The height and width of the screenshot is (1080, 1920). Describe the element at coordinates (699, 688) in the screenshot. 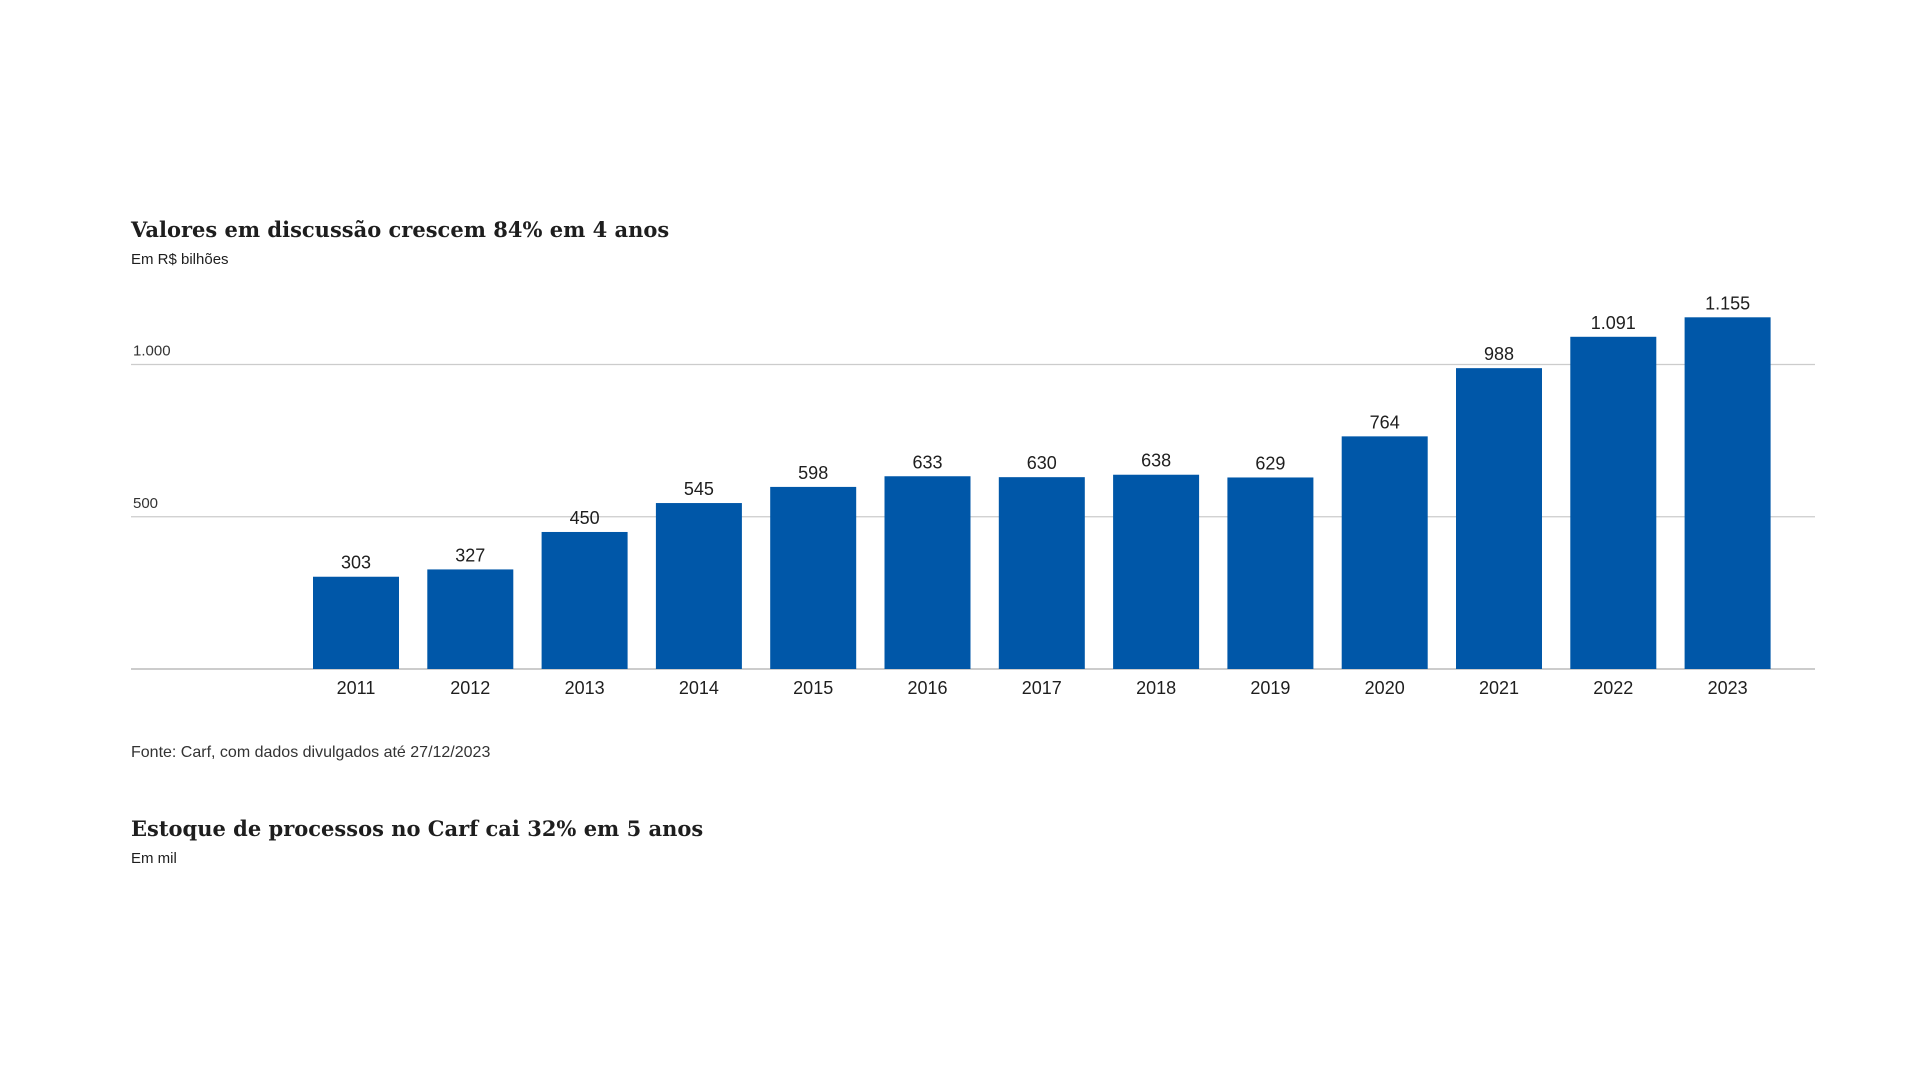

I see `x-tick-label: 2014` at that location.